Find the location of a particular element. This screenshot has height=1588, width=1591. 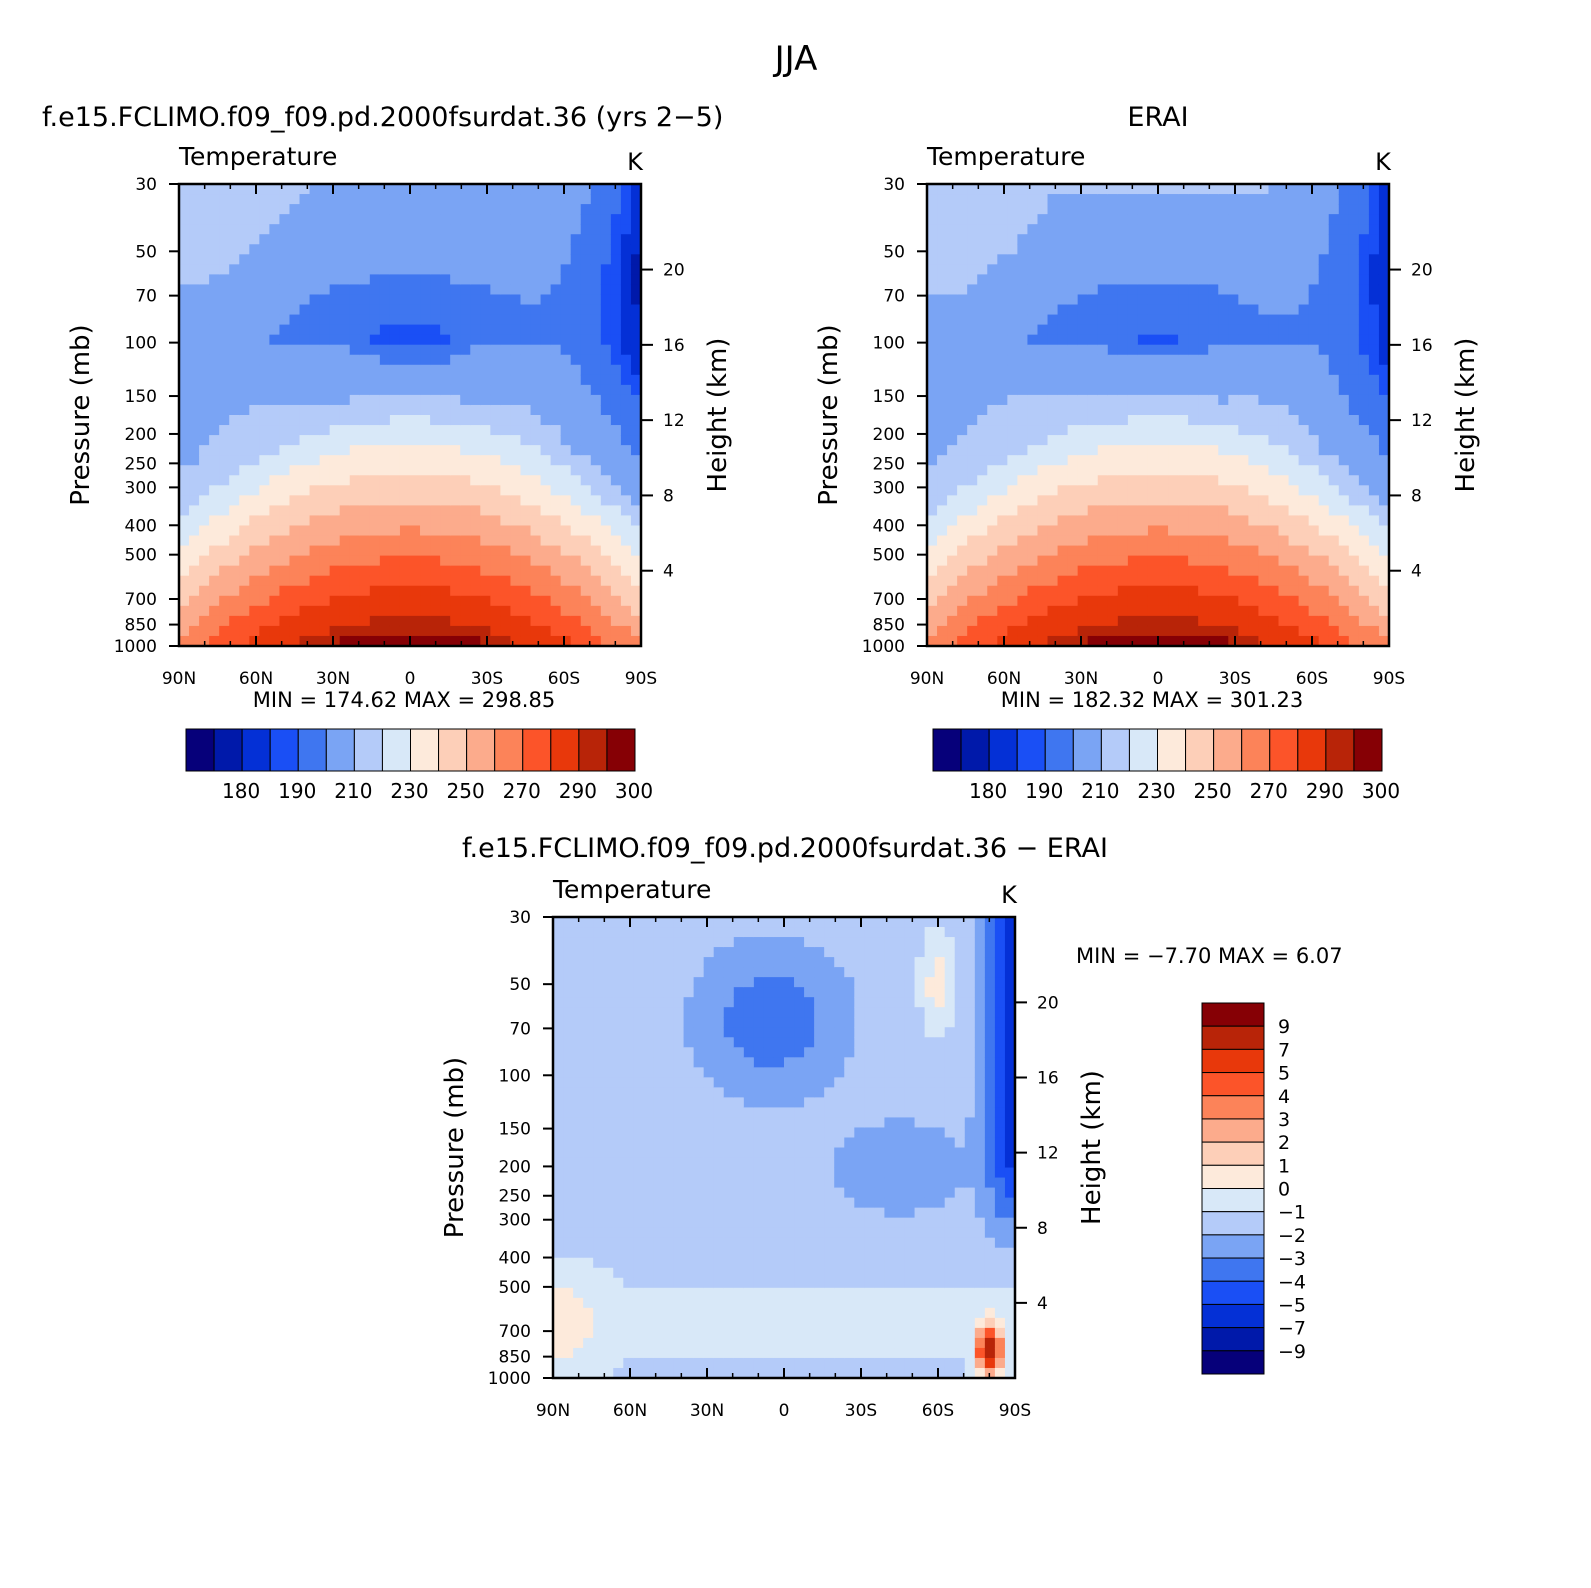

y-right-tick-label: 20 is located at coordinates (1422, 271).